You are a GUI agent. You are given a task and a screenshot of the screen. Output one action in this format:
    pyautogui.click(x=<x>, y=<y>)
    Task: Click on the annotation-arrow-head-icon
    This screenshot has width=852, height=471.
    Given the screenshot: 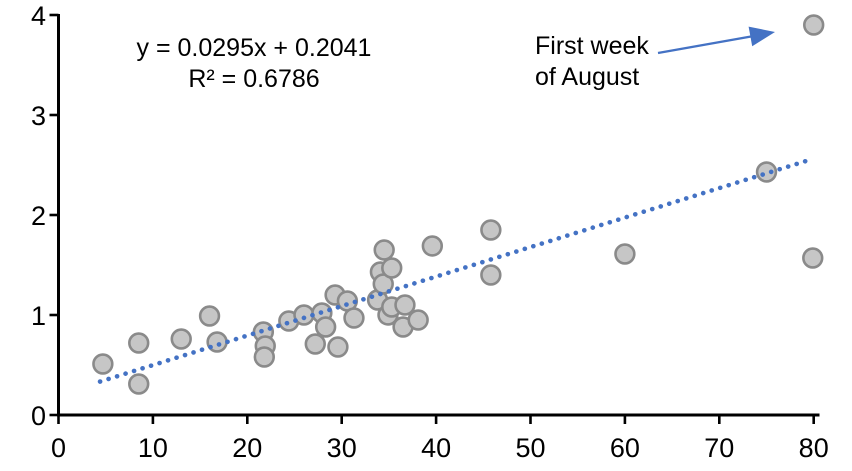 What is the action you would take?
    pyautogui.click(x=761, y=36)
    